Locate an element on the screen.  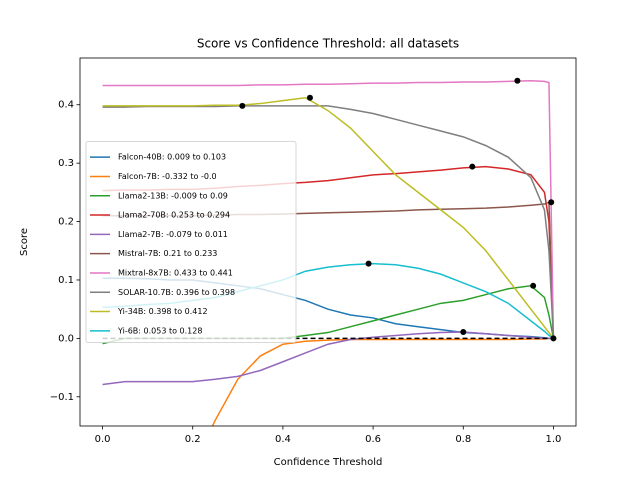
legend-label: Llama2-7B: -0.079 to 0.011 is located at coordinates (173, 234).